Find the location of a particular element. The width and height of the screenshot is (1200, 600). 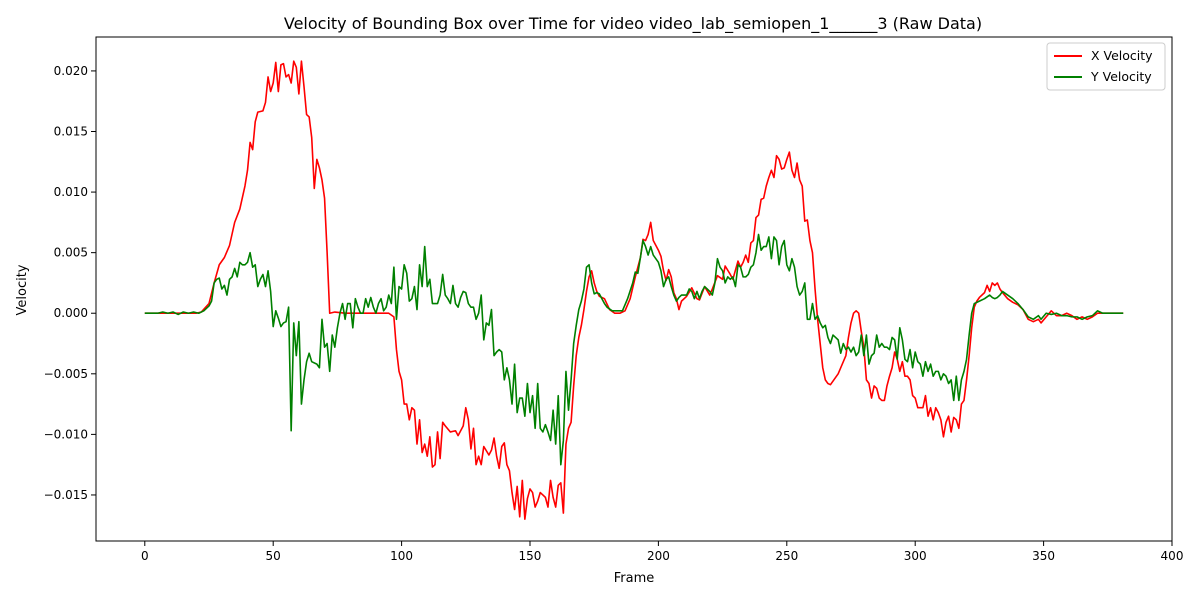

x-tick-label: 0 is located at coordinates (145, 556).